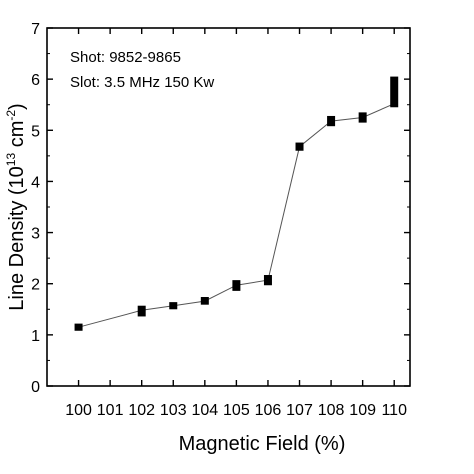  What do you see at coordinates (35, 182) in the screenshot?
I see `y-tick-label: 4` at bounding box center [35, 182].